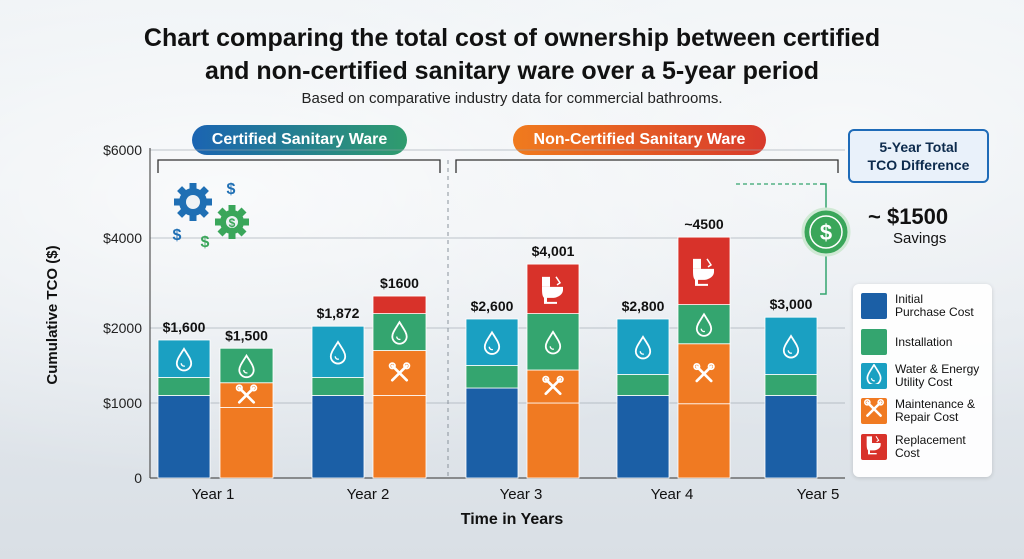  I want to click on non-certified-bracket, so click(647, 166).